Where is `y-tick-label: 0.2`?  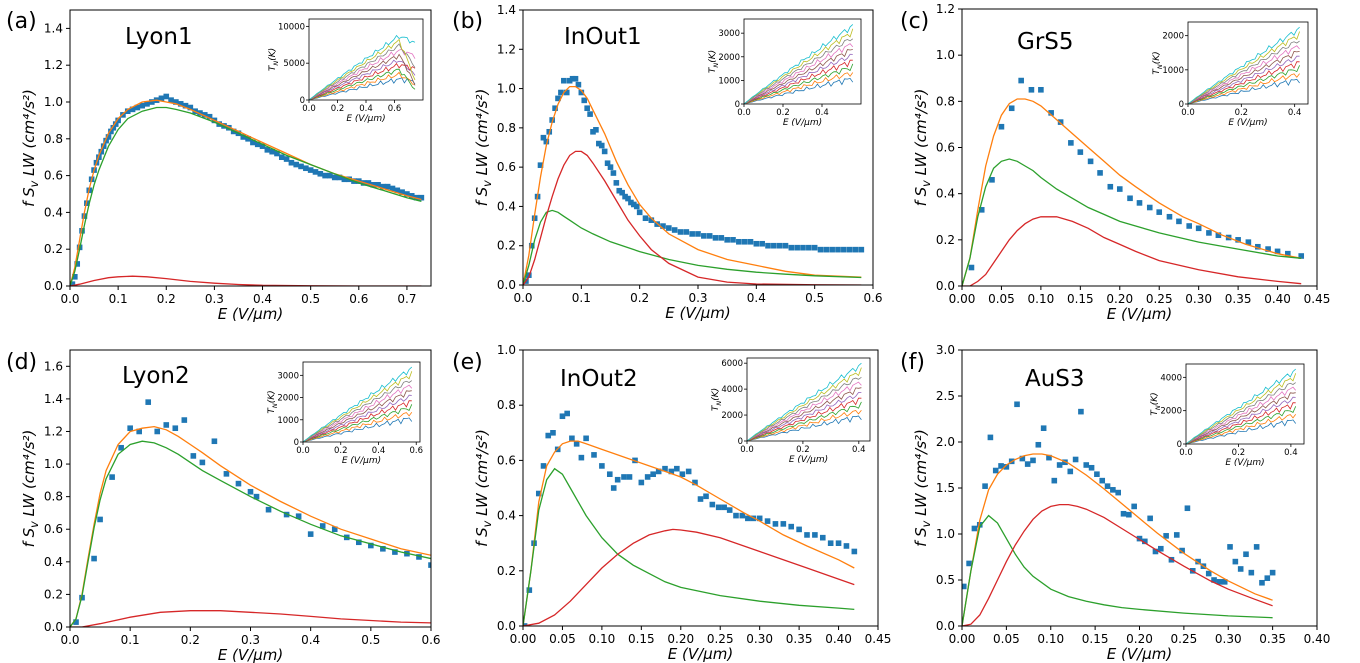
y-tick-label: 0.2 is located at coordinates (506, 571).